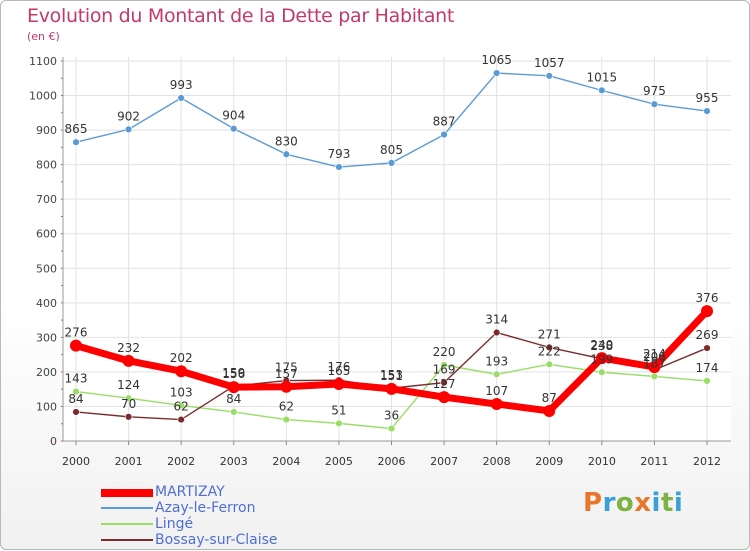  Describe the element at coordinates (602, 77) in the screenshot. I see `data-label: 1015` at that location.